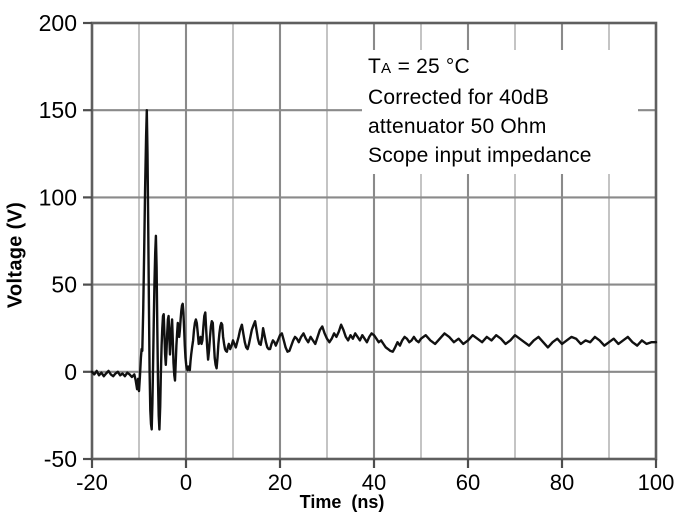 This screenshot has height=518, width=684. Describe the element at coordinates (503, 67) in the screenshot. I see `annotation-line-temperature: TA = 25 °C` at that location.